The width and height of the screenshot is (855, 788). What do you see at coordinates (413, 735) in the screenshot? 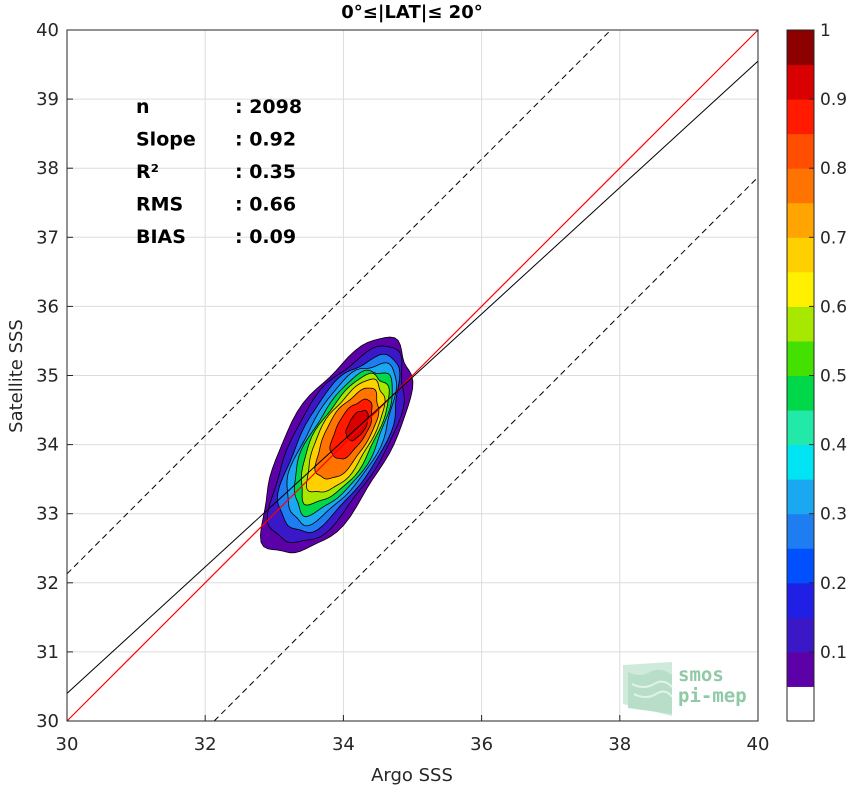
I see `x-ticks: 30 32 34 36 38 40` at bounding box center [413, 735].